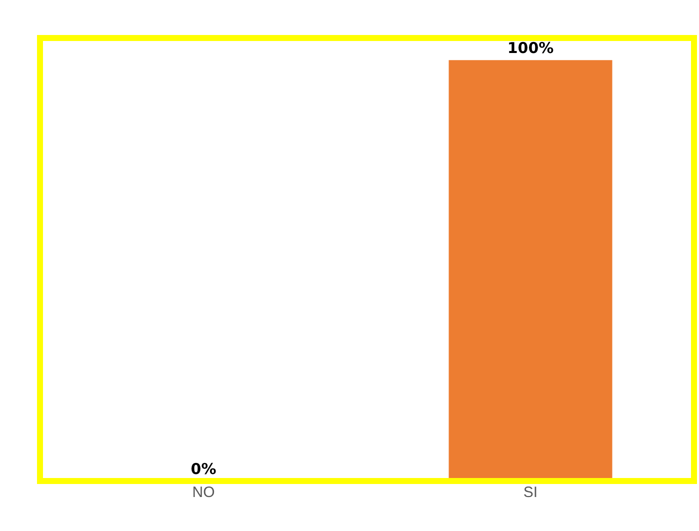 The width and height of the screenshot is (699, 531). What do you see at coordinates (203, 492) in the screenshot?
I see `x-tick-label: NO` at bounding box center [203, 492].